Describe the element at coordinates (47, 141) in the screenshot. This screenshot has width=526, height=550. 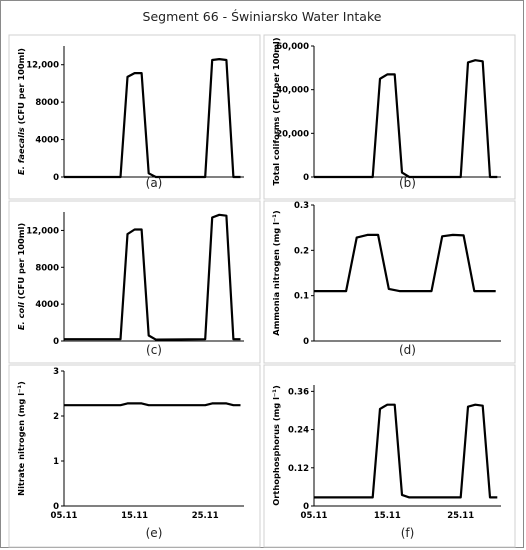
I see `panel-1-ytick-label: 4000` at that location.